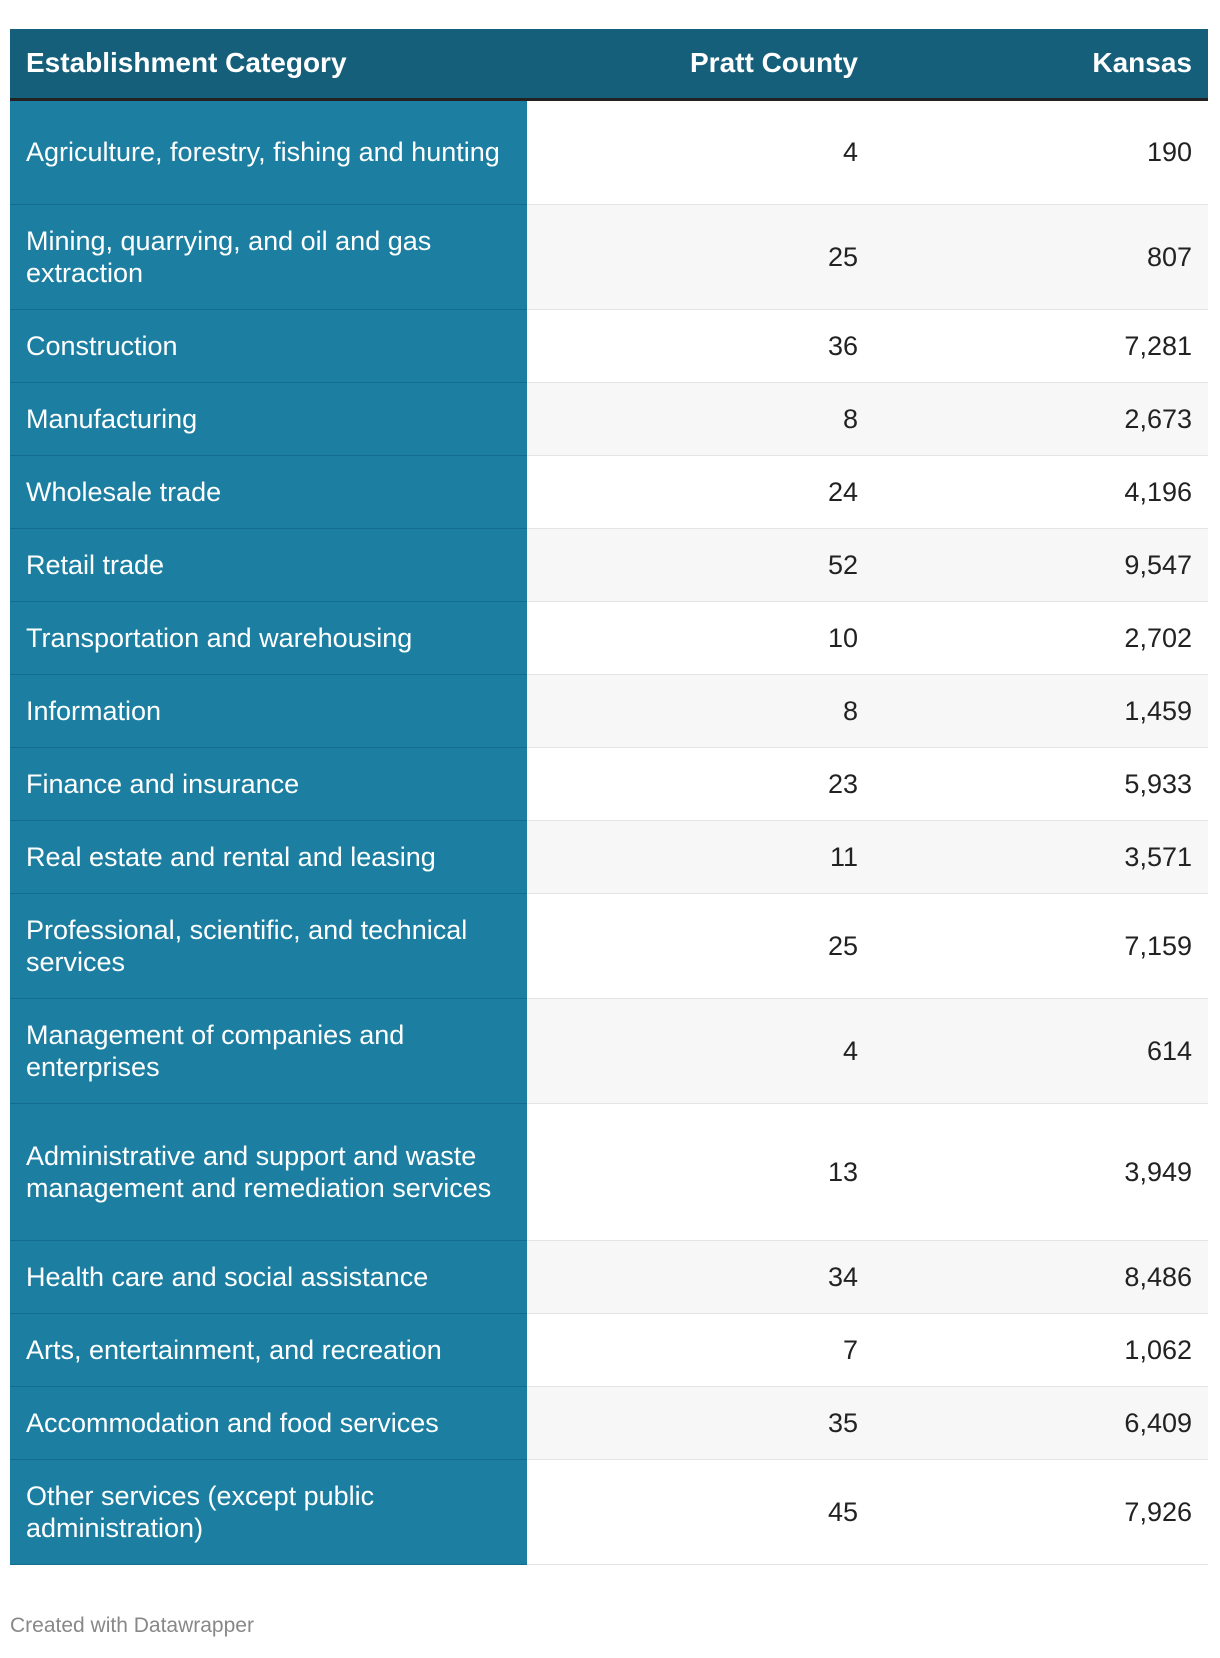 The height and width of the screenshot is (1658, 1220). I want to click on column-header-category: Establishment Category, so click(268, 65).